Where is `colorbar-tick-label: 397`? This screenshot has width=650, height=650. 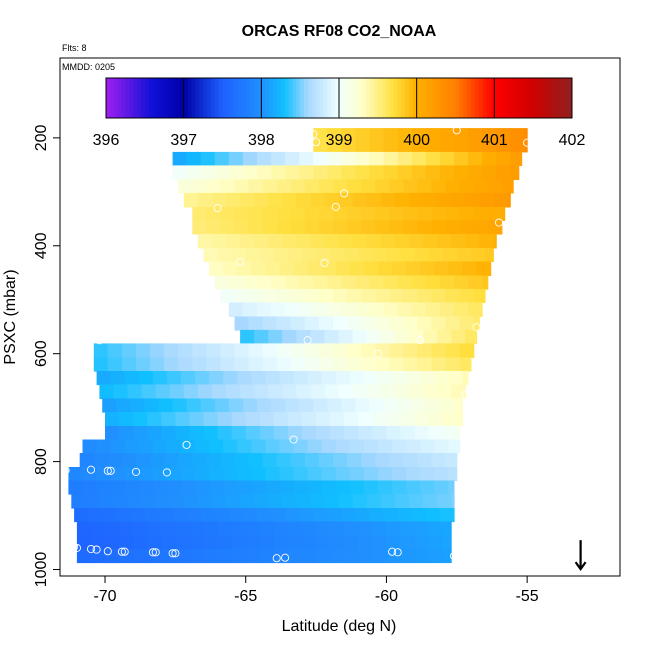 colorbar-tick-label: 397 is located at coordinates (183, 140).